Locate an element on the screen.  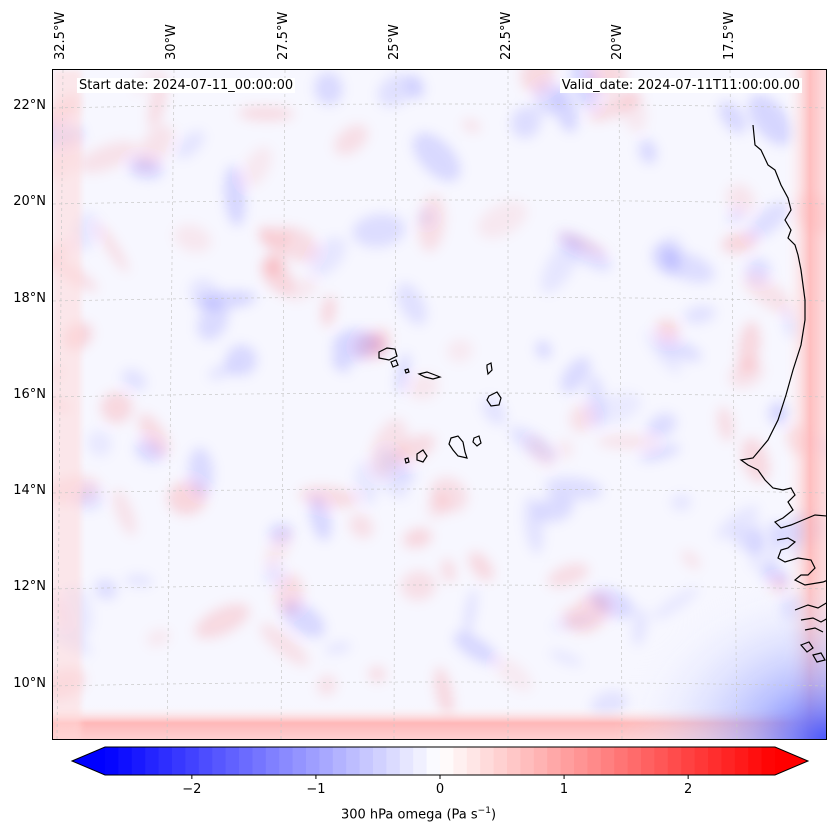
colorbar-tick-label: 1 is located at coordinates (564, 789).